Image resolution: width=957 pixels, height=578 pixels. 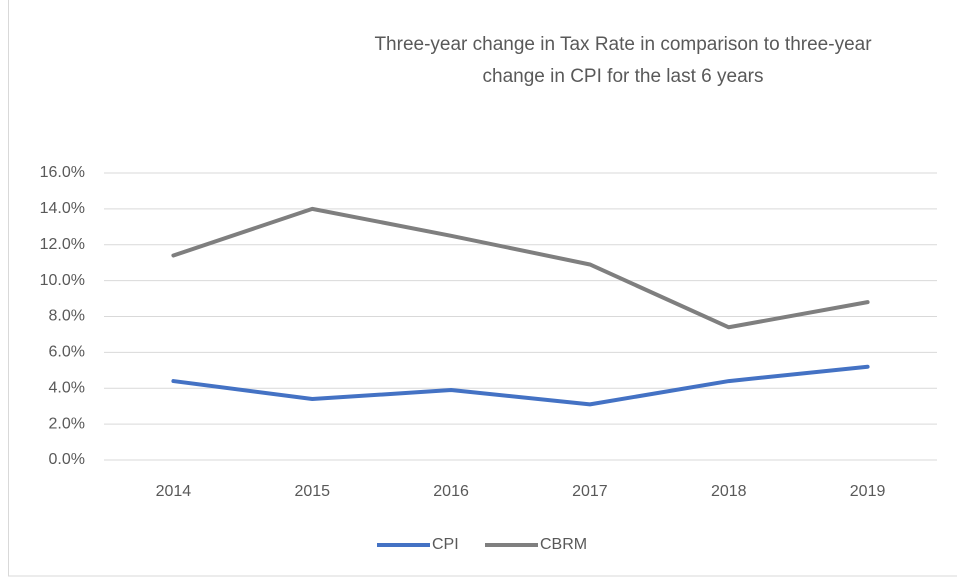 I want to click on x-tick-label: 2016, so click(x=451, y=491).